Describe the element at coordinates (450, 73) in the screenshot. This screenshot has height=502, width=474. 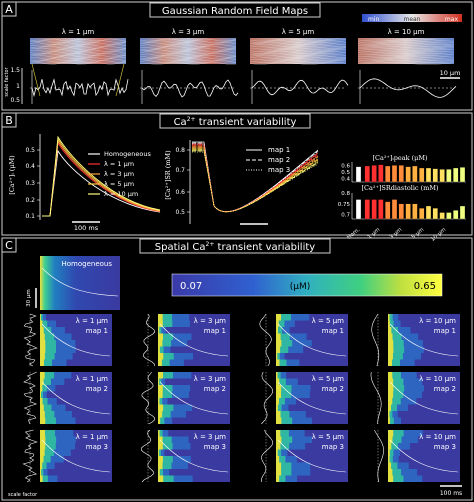
I see `scale-bar-label: 10 μm` at that location.